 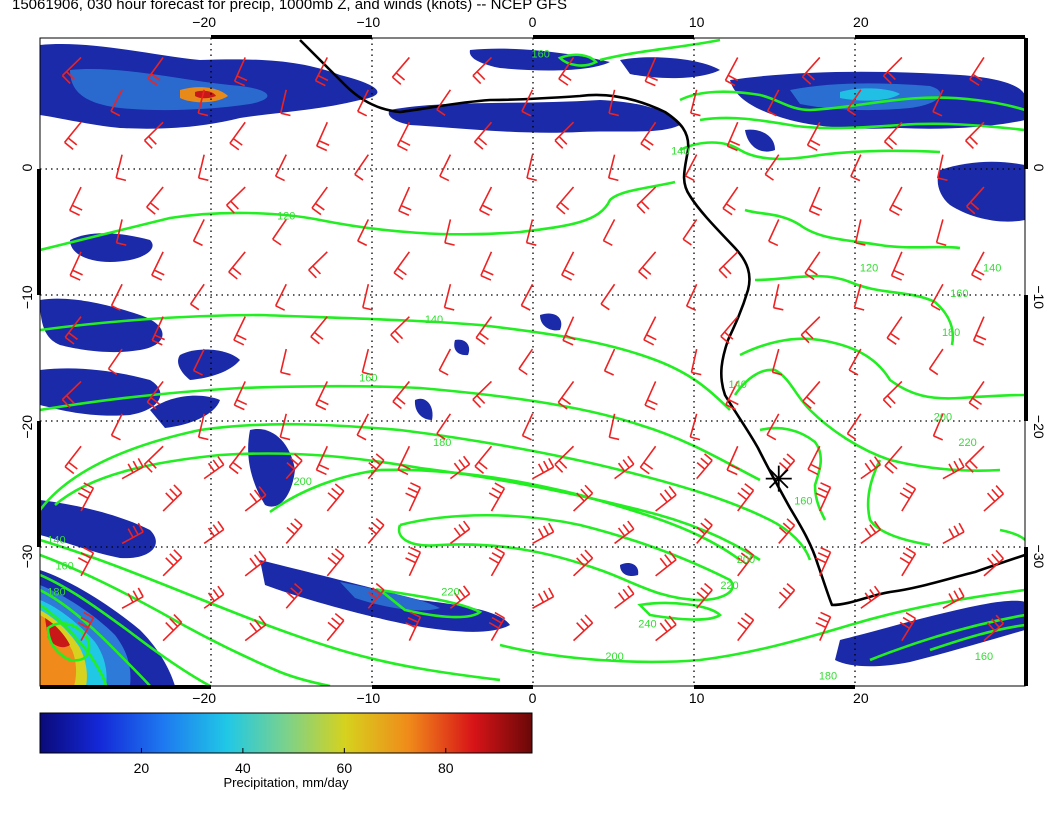 What do you see at coordinates (286, 216) in the screenshot?
I see `contour-label: 120` at bounding box center [286, 216].